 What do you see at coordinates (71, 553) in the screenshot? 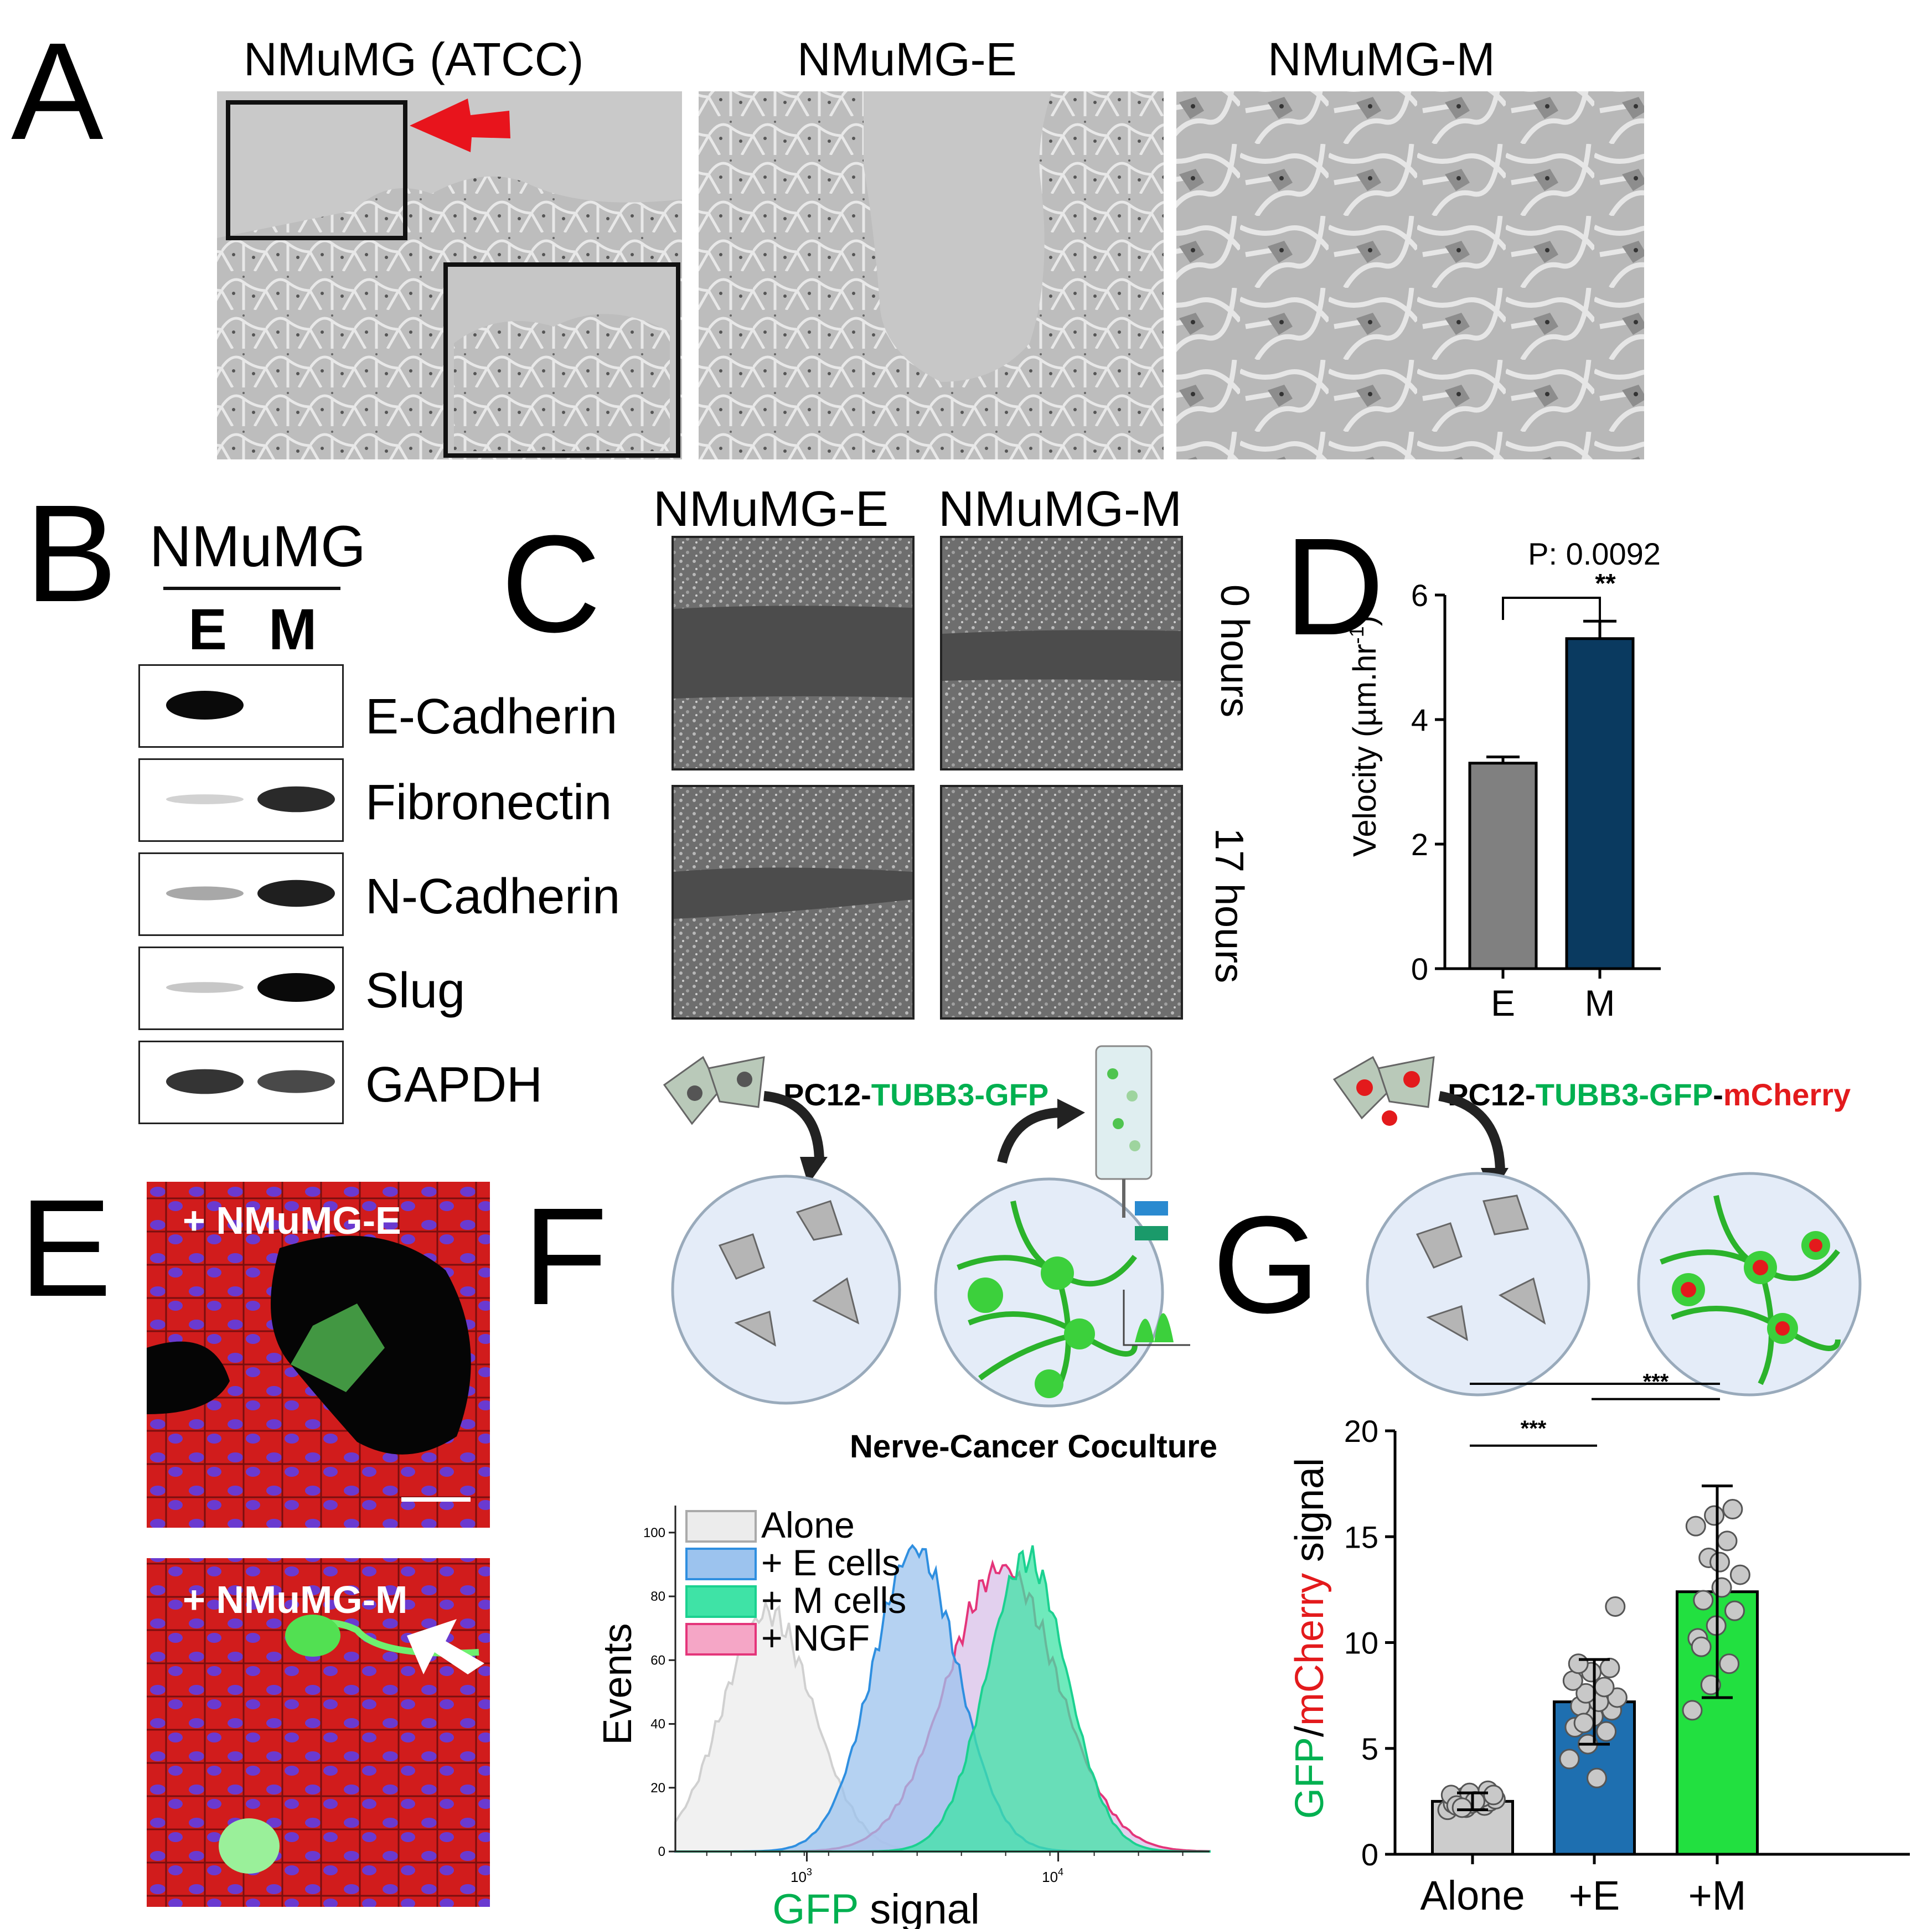
I see `panel-label-b: B` at bounding box center [71, 553].